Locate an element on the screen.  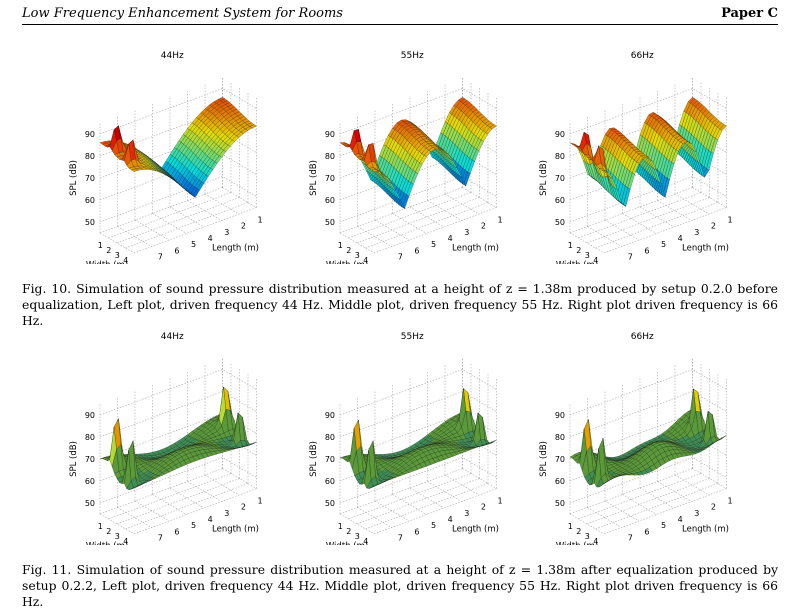
z-tick-label: 60 is located at coordinates (90, 481).